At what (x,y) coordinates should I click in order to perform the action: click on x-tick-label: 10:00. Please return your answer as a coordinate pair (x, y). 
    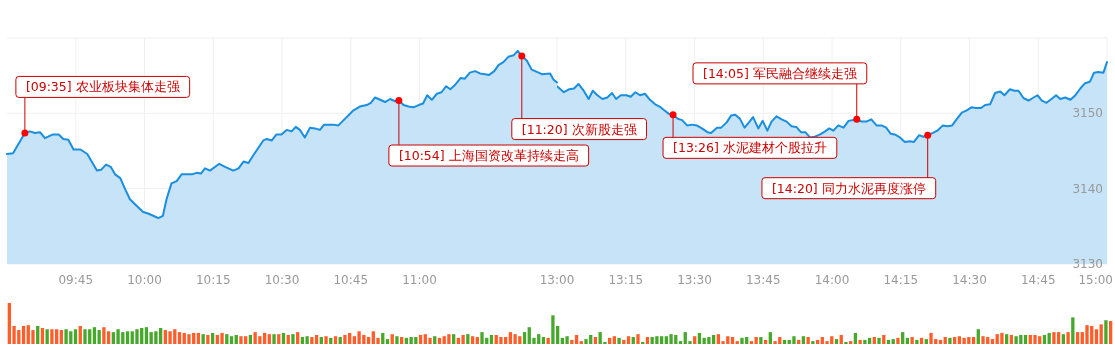
    Looking at the image, I should click on (144, 280).